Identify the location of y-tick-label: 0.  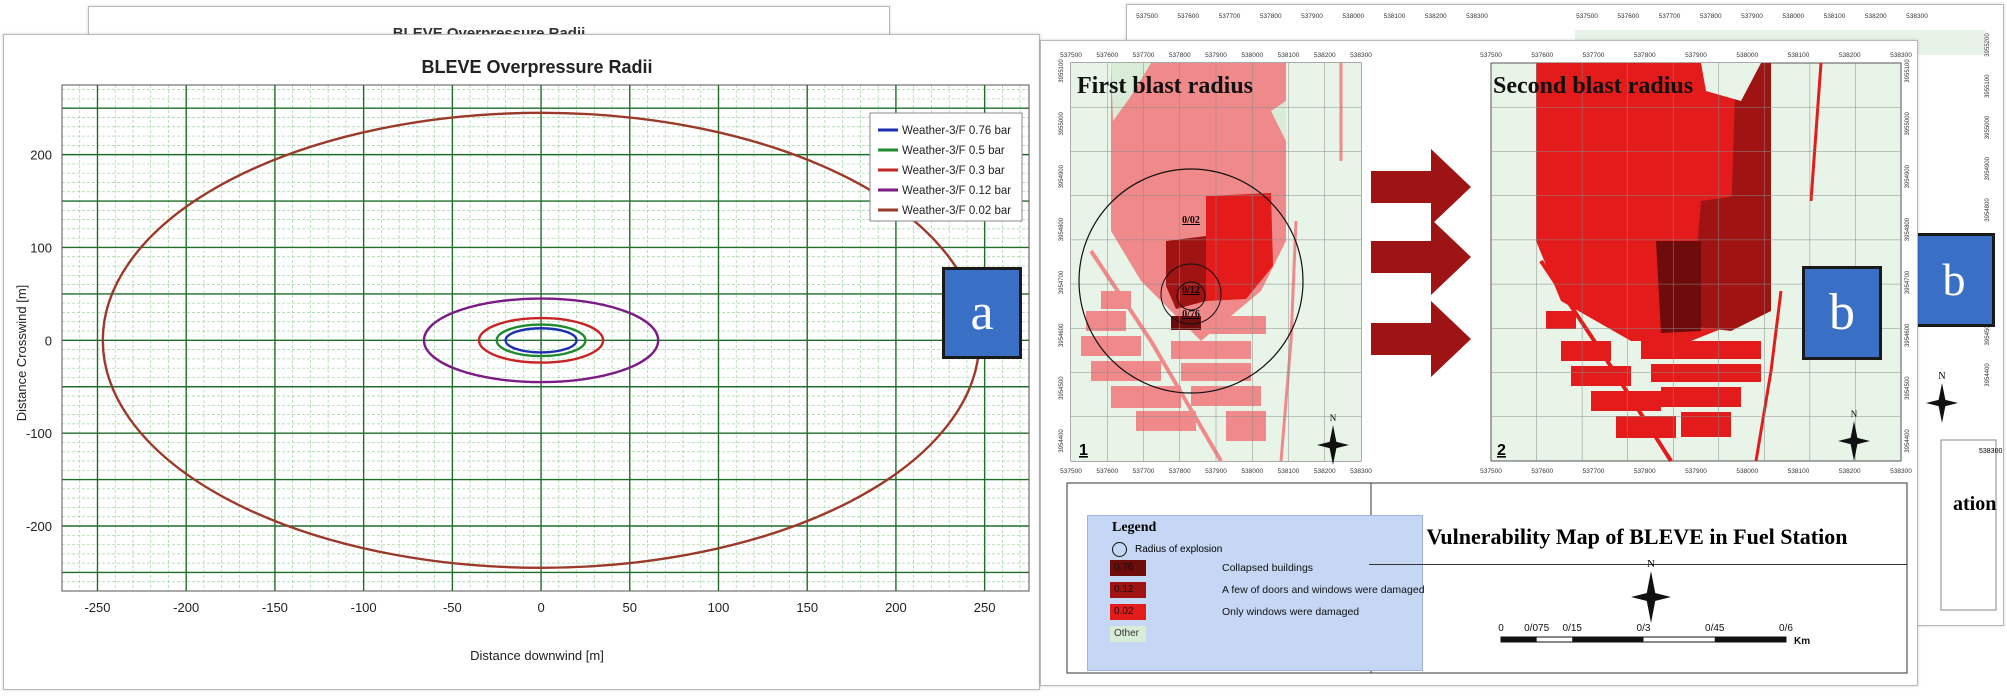
(48, 340).